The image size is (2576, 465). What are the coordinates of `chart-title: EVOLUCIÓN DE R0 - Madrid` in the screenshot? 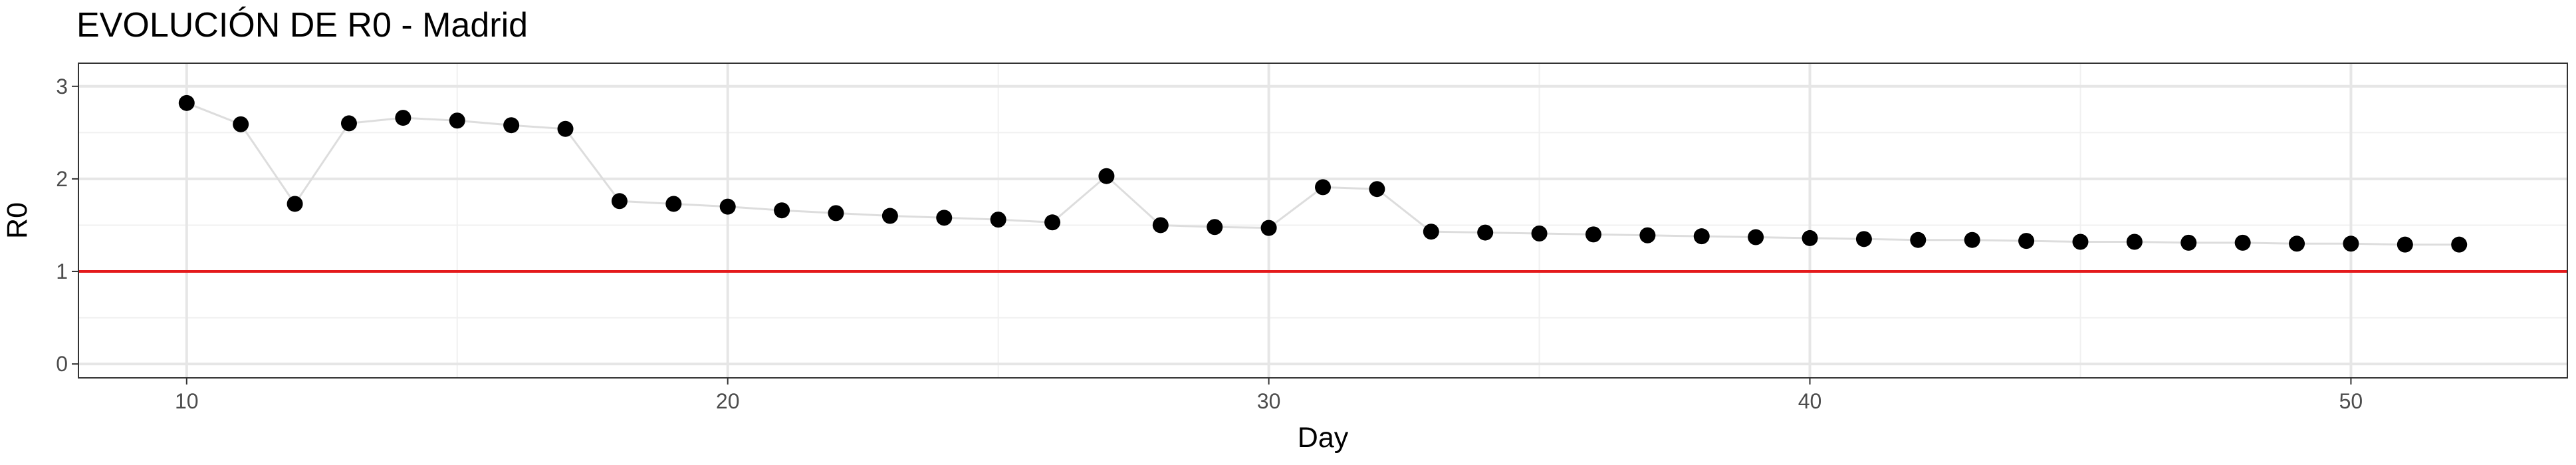 It's located at (302, 25).